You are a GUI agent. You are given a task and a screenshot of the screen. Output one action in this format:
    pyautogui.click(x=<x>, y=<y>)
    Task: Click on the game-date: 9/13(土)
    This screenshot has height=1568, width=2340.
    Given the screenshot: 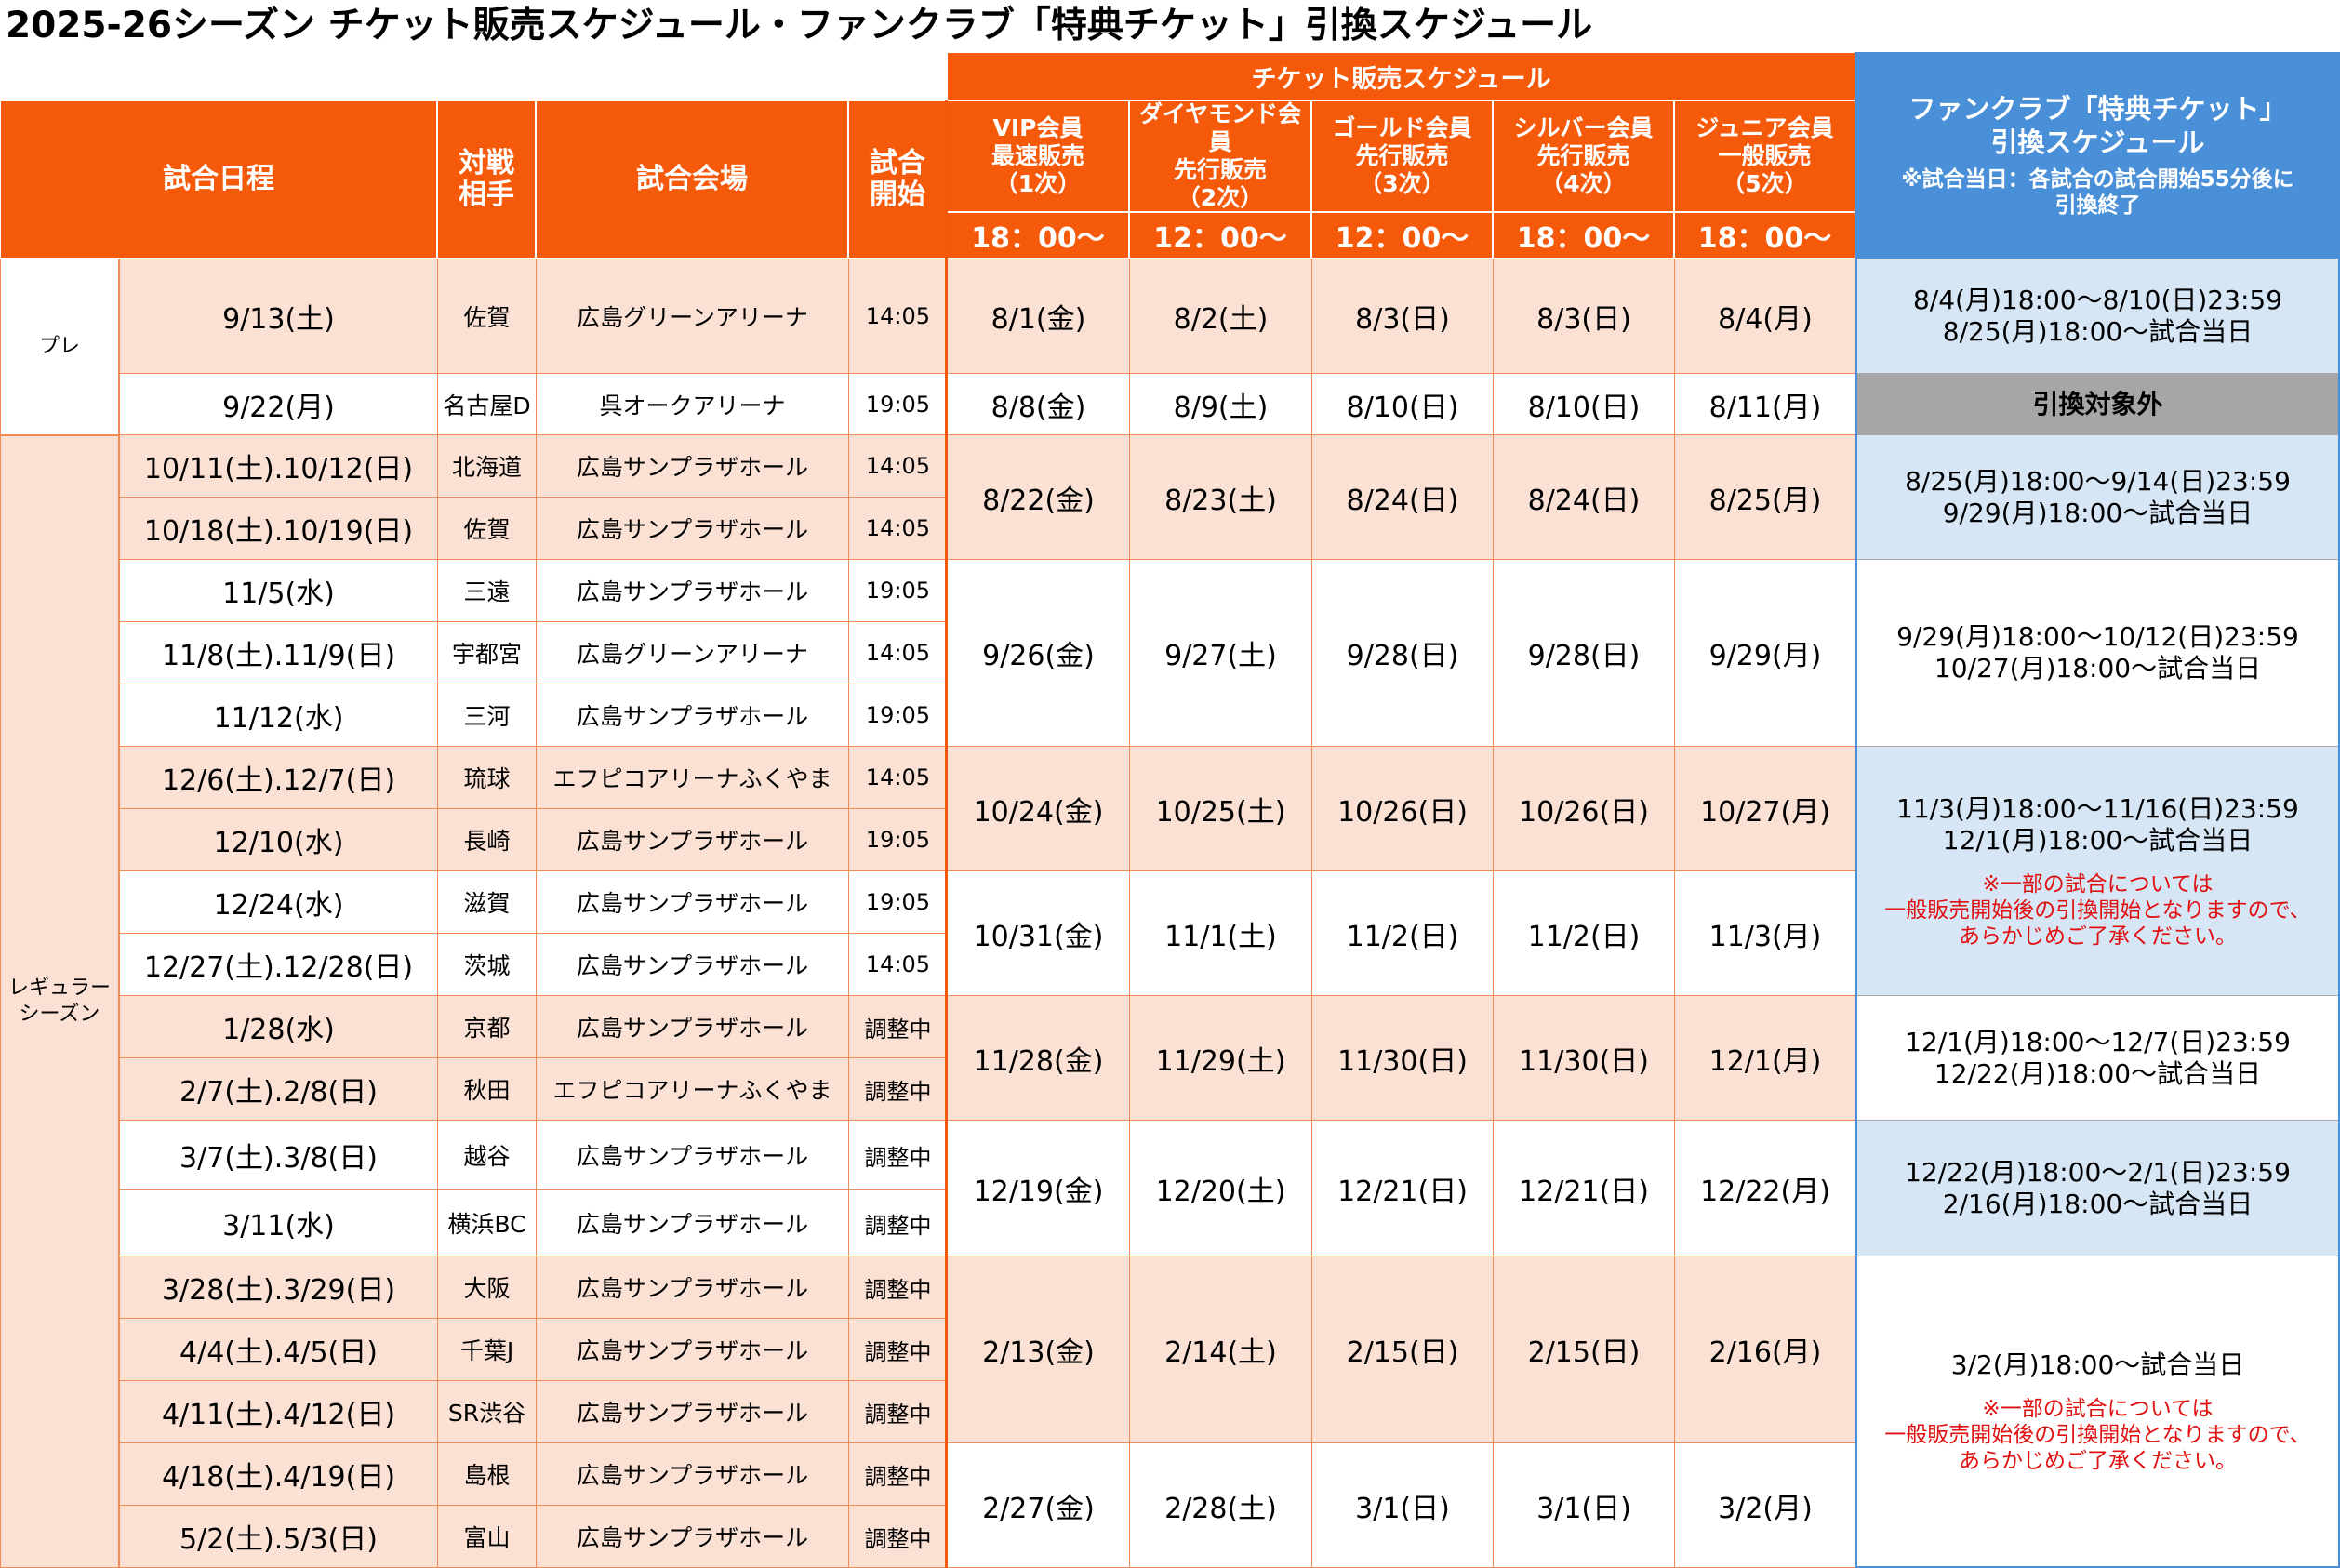 What is the action you would take?
    pyautogui.click(x=278, y=316)
    